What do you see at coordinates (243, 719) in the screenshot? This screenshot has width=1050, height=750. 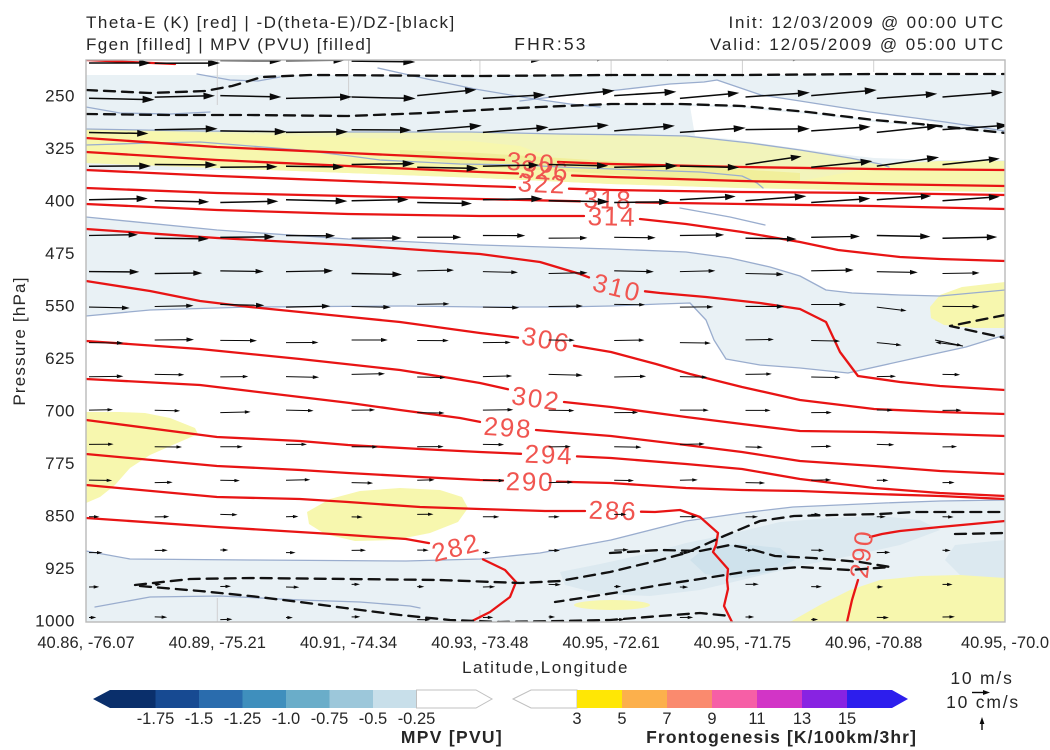 I see `svg-text: -1.25` at bounding box center [243, 719].